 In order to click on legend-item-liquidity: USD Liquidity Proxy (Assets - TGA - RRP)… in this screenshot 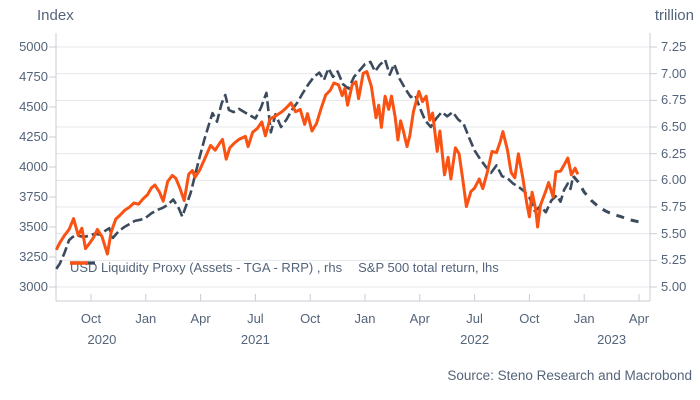, I will do `click(206, 267)`.